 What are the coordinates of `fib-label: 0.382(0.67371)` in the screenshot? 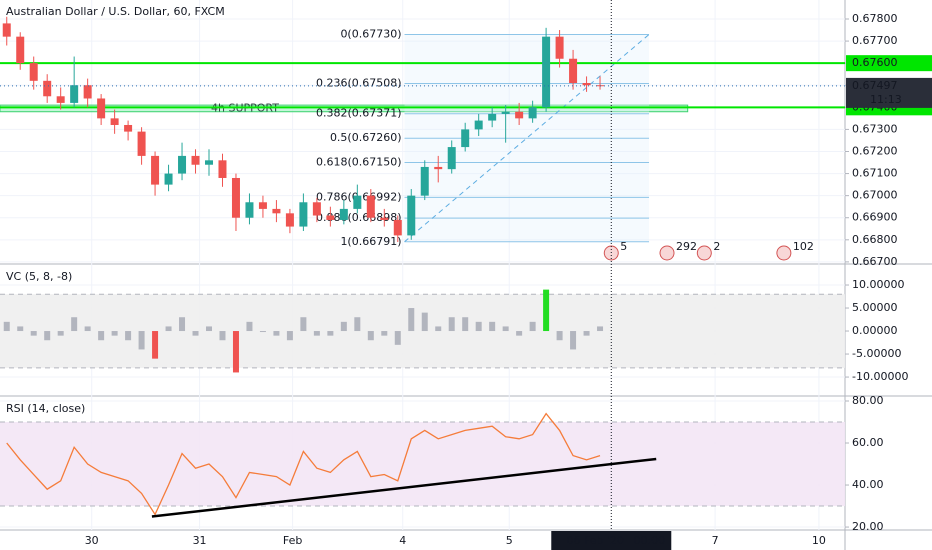 It's located at (359, 113).